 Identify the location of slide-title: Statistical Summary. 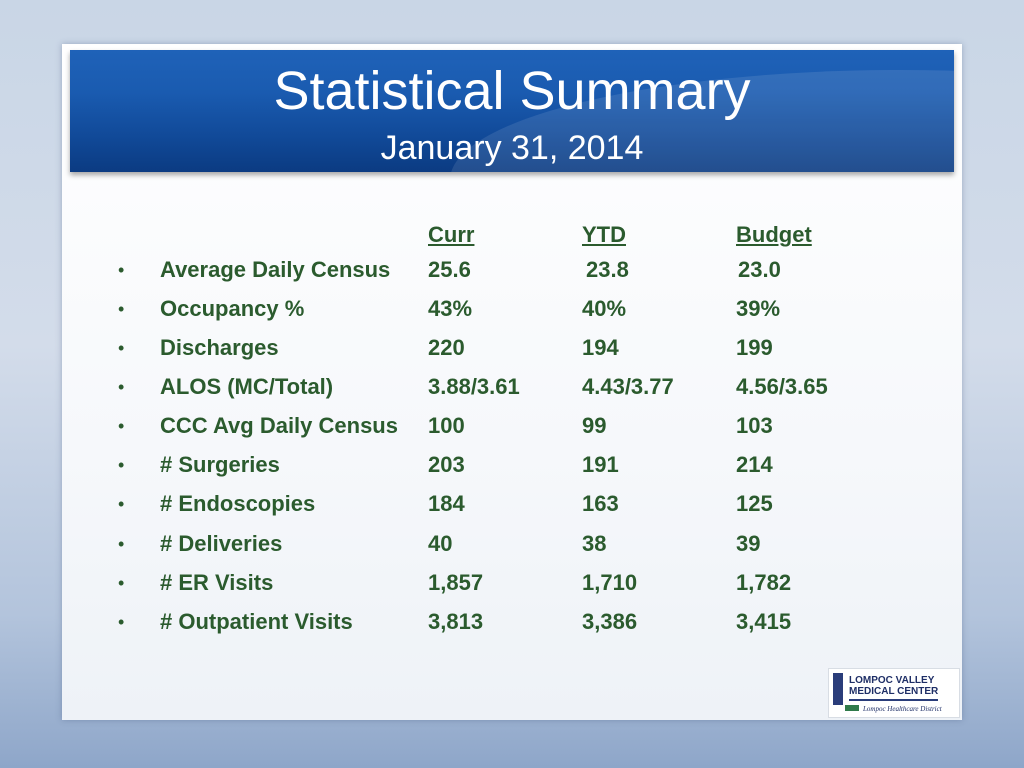
(512, 91).